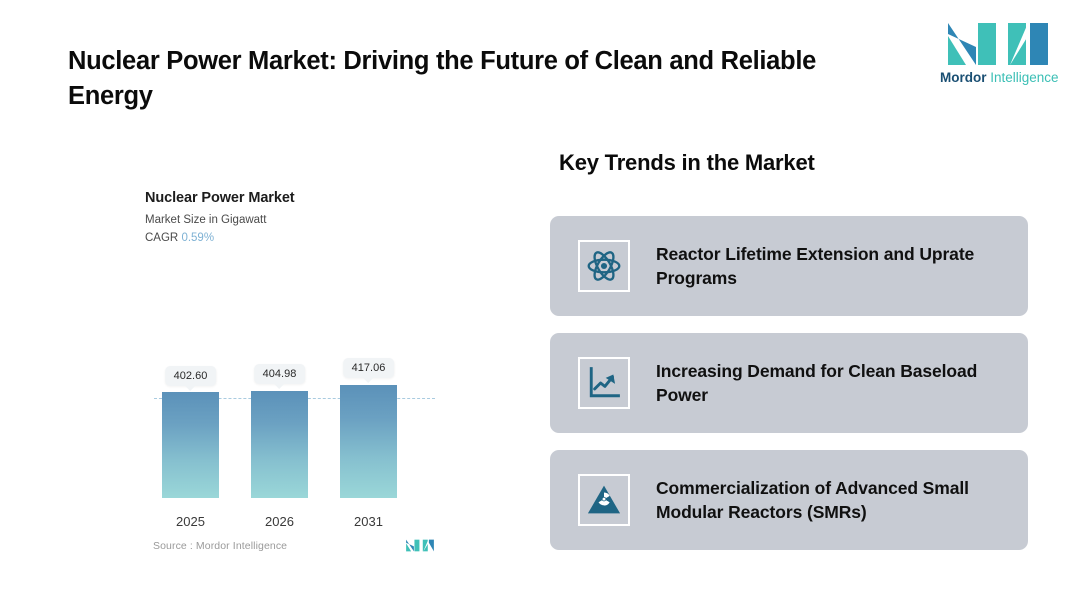 The image size is (1084, 600). What do you see at coordinates (220, 198) in the screenshot?
I see `chart-title: Nuclear Power Market` at bounding box center [220, 198].